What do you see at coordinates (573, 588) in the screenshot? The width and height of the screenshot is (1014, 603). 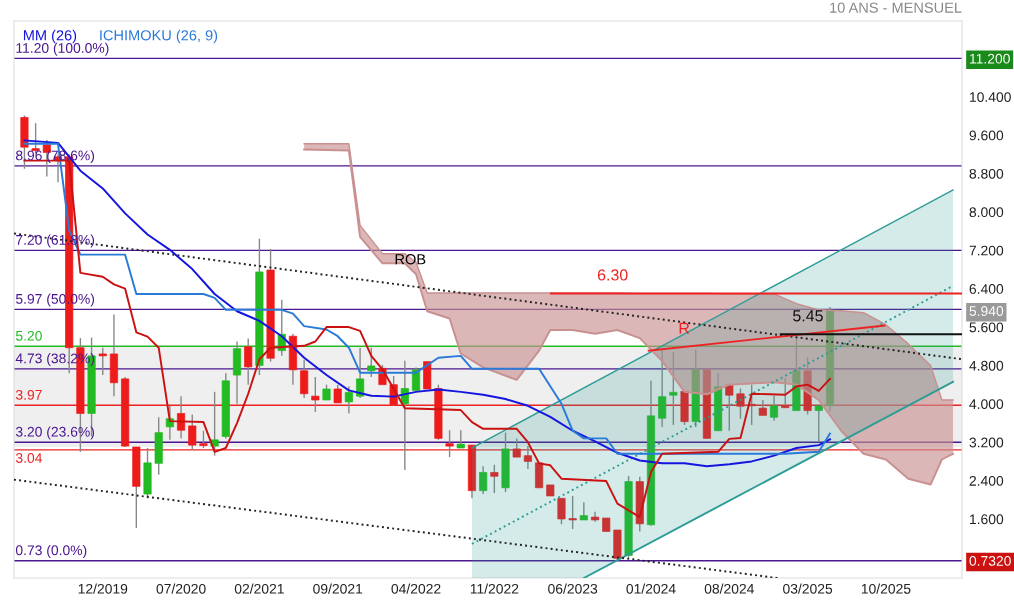 I see `x-tick-label: 06/2023` at bounding box center [573, 588].